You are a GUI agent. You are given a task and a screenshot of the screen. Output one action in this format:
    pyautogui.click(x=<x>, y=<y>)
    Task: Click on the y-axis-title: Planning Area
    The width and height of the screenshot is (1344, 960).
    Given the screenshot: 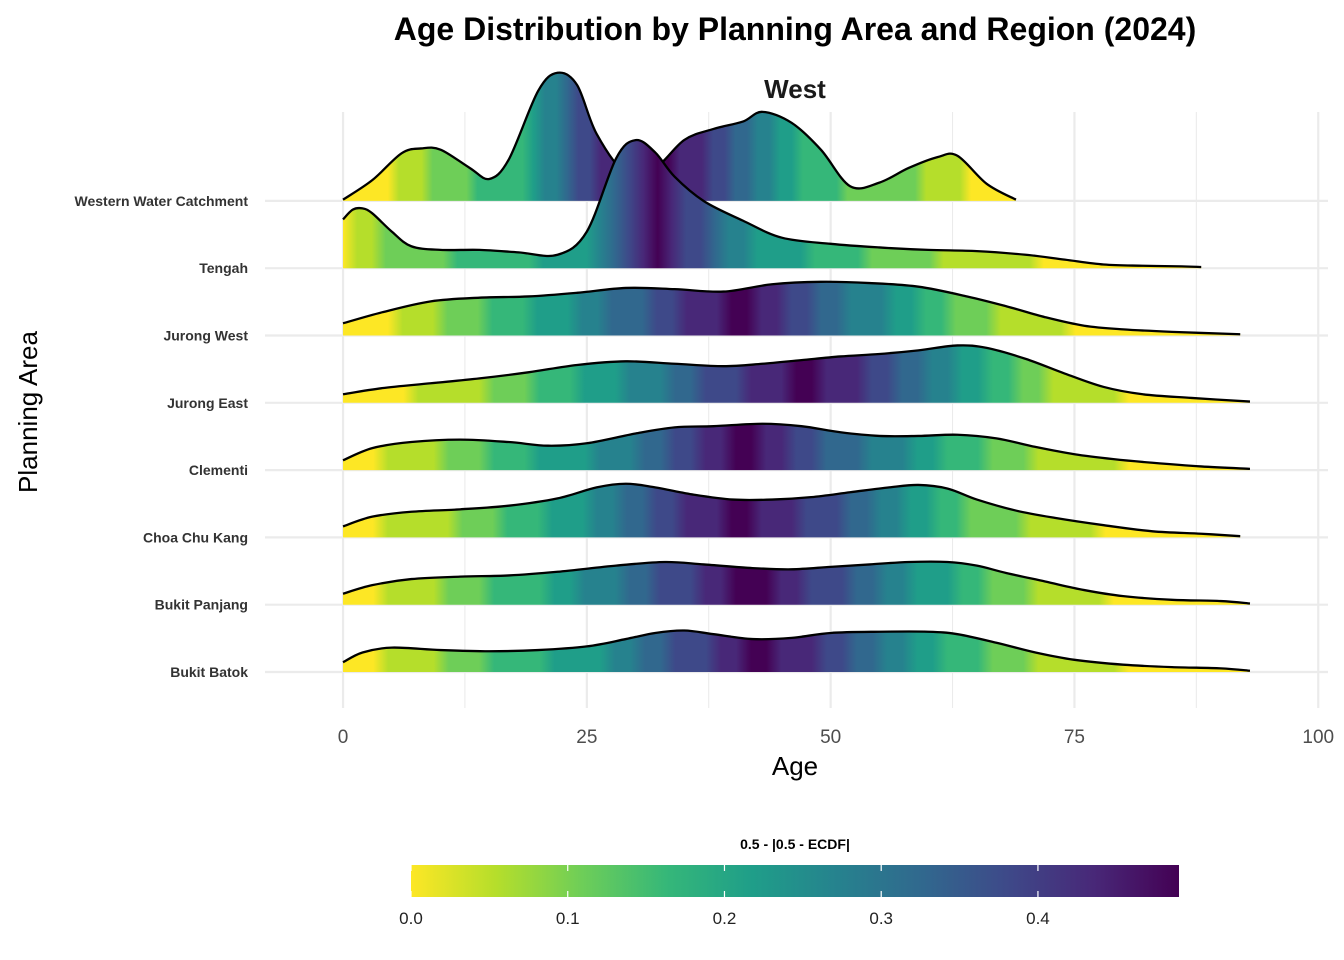 What is the action you would take?
    pyautogui.click(x=28, y=412)
    